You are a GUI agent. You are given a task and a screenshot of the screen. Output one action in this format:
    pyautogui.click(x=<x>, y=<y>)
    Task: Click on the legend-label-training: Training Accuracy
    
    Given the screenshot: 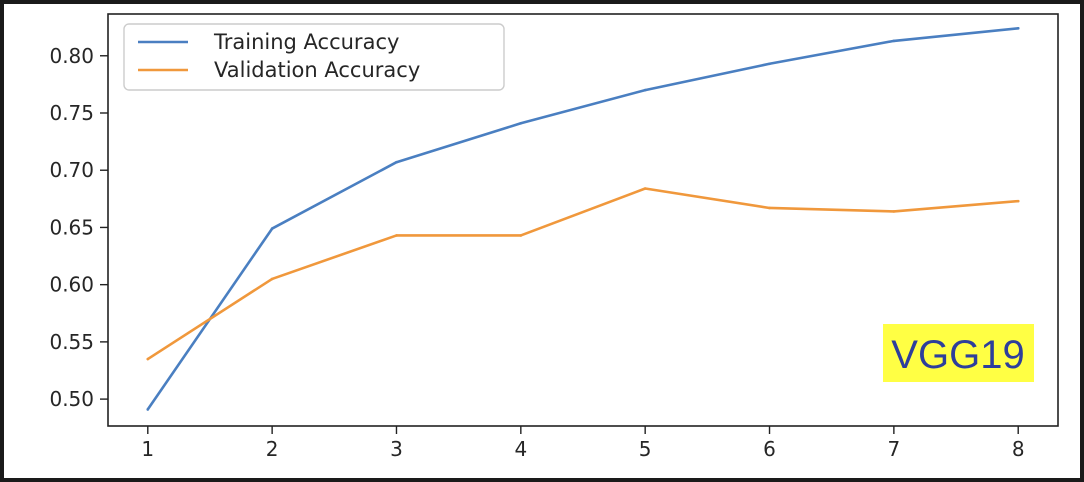 What is the action you would take?
    pyautogui.click(x=306, y=42)
    